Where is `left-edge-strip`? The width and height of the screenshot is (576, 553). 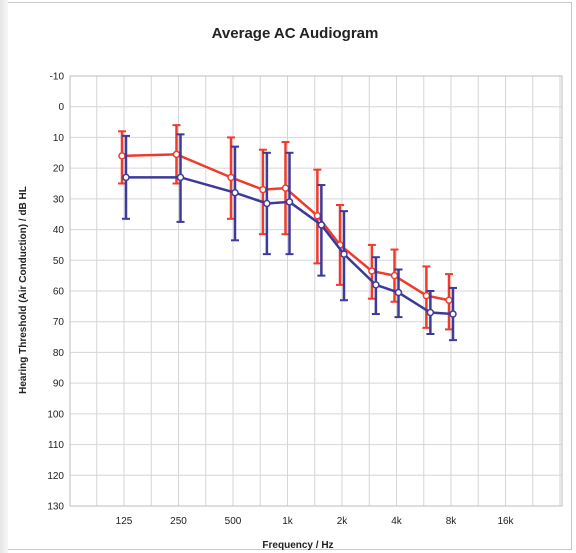
left-edge-strip is located at coordinates (4, 276).